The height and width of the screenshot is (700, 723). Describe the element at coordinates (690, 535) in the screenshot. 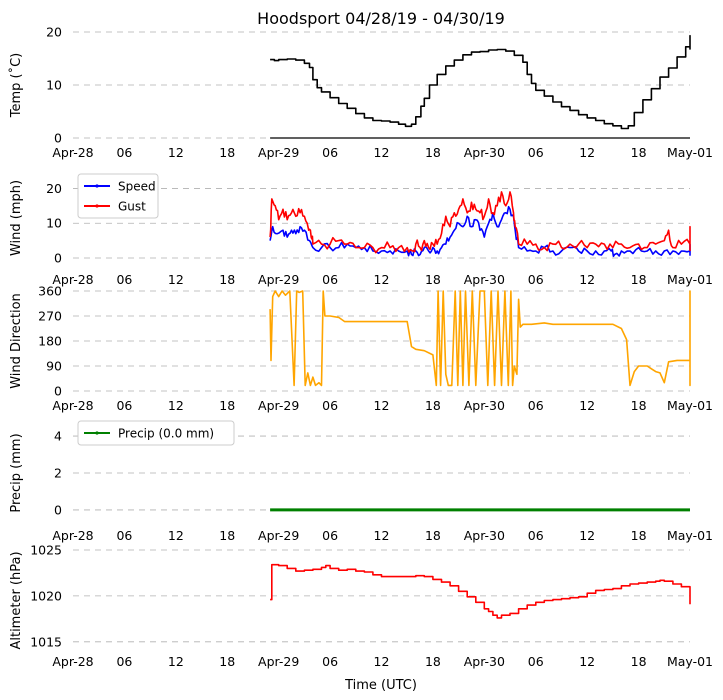

I see `x-tick-label-precip: May-01` at that location.